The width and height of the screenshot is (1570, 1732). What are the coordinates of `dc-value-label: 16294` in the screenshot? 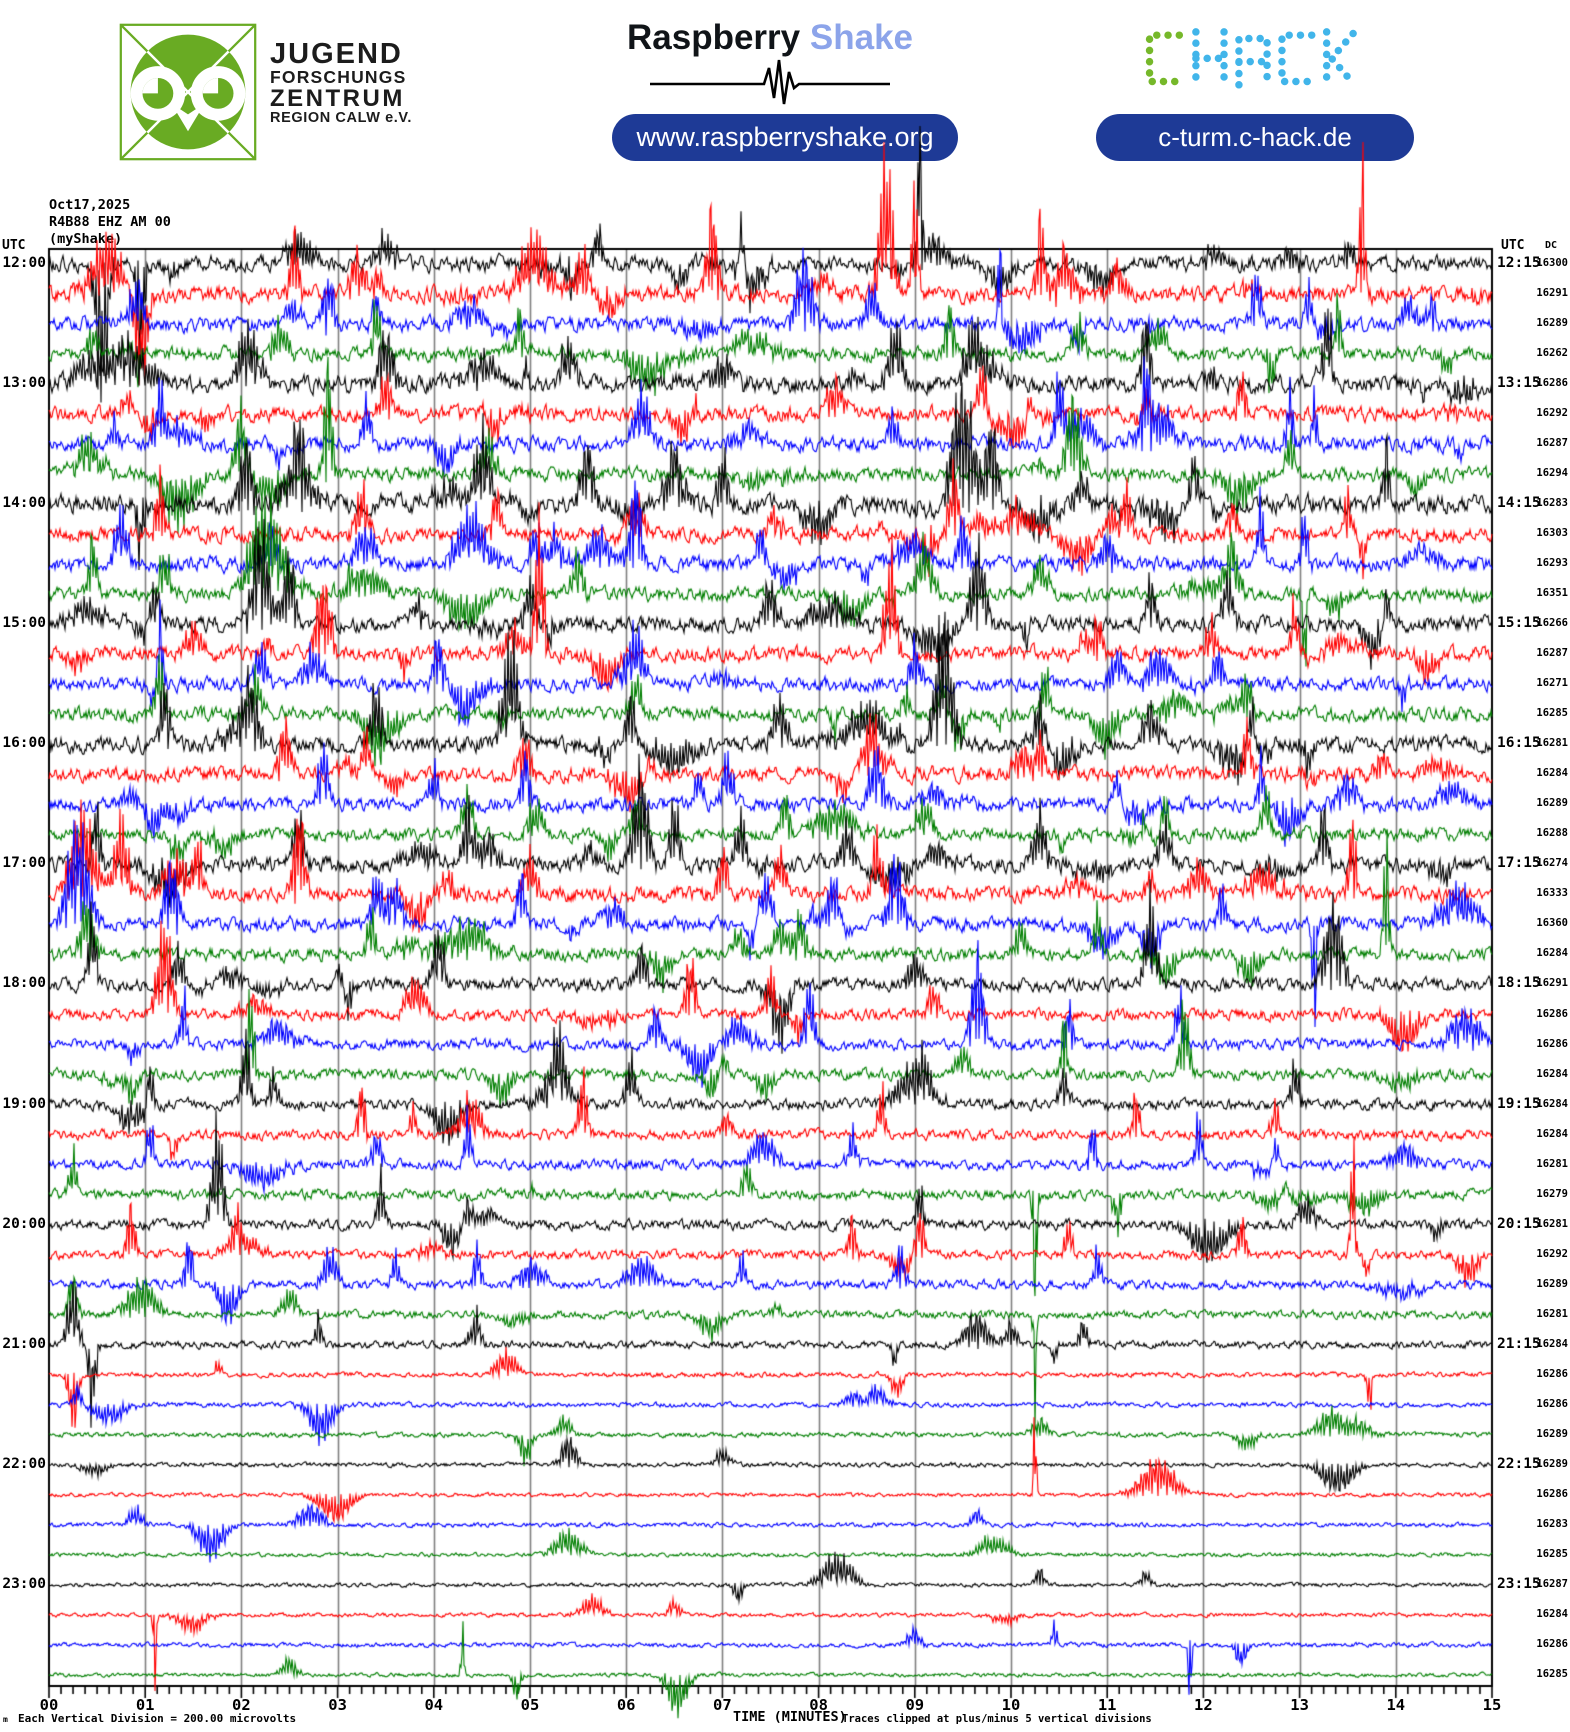 It's located at (1552, 473).